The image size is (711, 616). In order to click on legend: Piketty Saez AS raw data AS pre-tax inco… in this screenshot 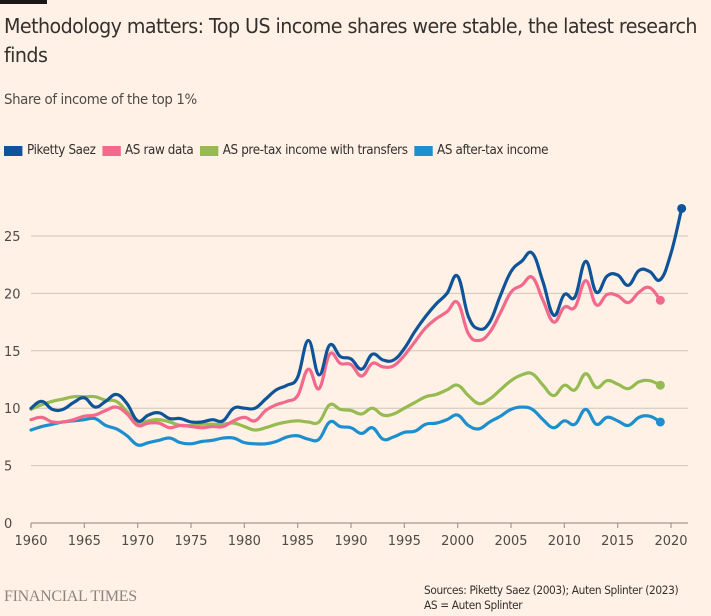, I will do `click(279, 150)`.